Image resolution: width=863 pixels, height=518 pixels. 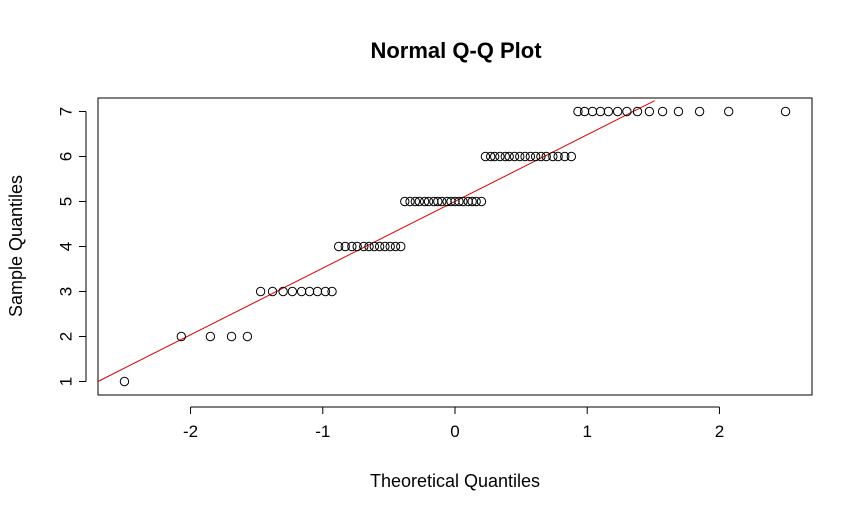 I want to click on y-tick-label: 1, so click(x=66, y=381).